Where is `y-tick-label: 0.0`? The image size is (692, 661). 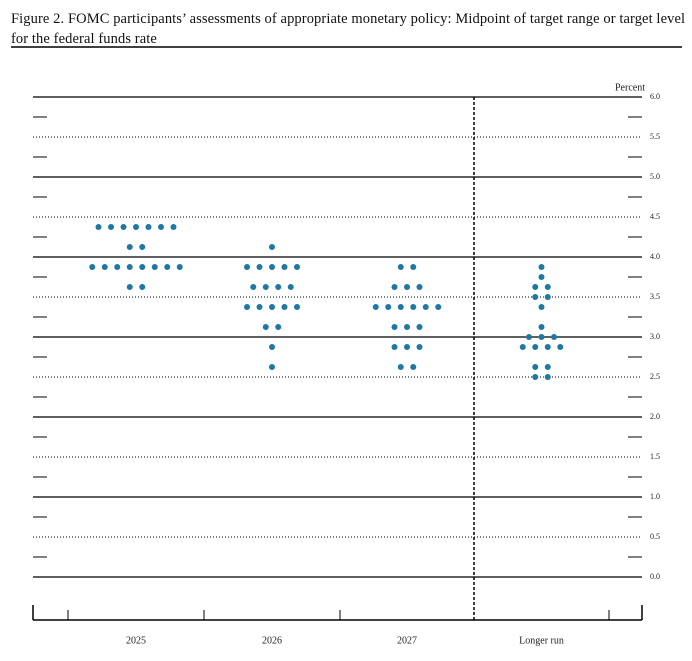 y-tick-label: 0.0 is located at coordinates (655, 576).